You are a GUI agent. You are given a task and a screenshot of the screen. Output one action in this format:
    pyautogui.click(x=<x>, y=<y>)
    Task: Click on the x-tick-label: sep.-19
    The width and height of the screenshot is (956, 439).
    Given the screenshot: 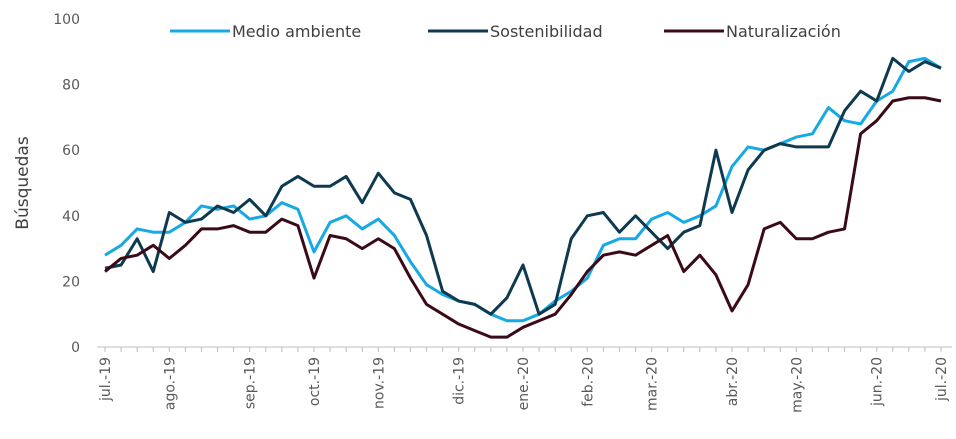 What is the action you would take?
    pyautogui.click(x=251, y=383)
    